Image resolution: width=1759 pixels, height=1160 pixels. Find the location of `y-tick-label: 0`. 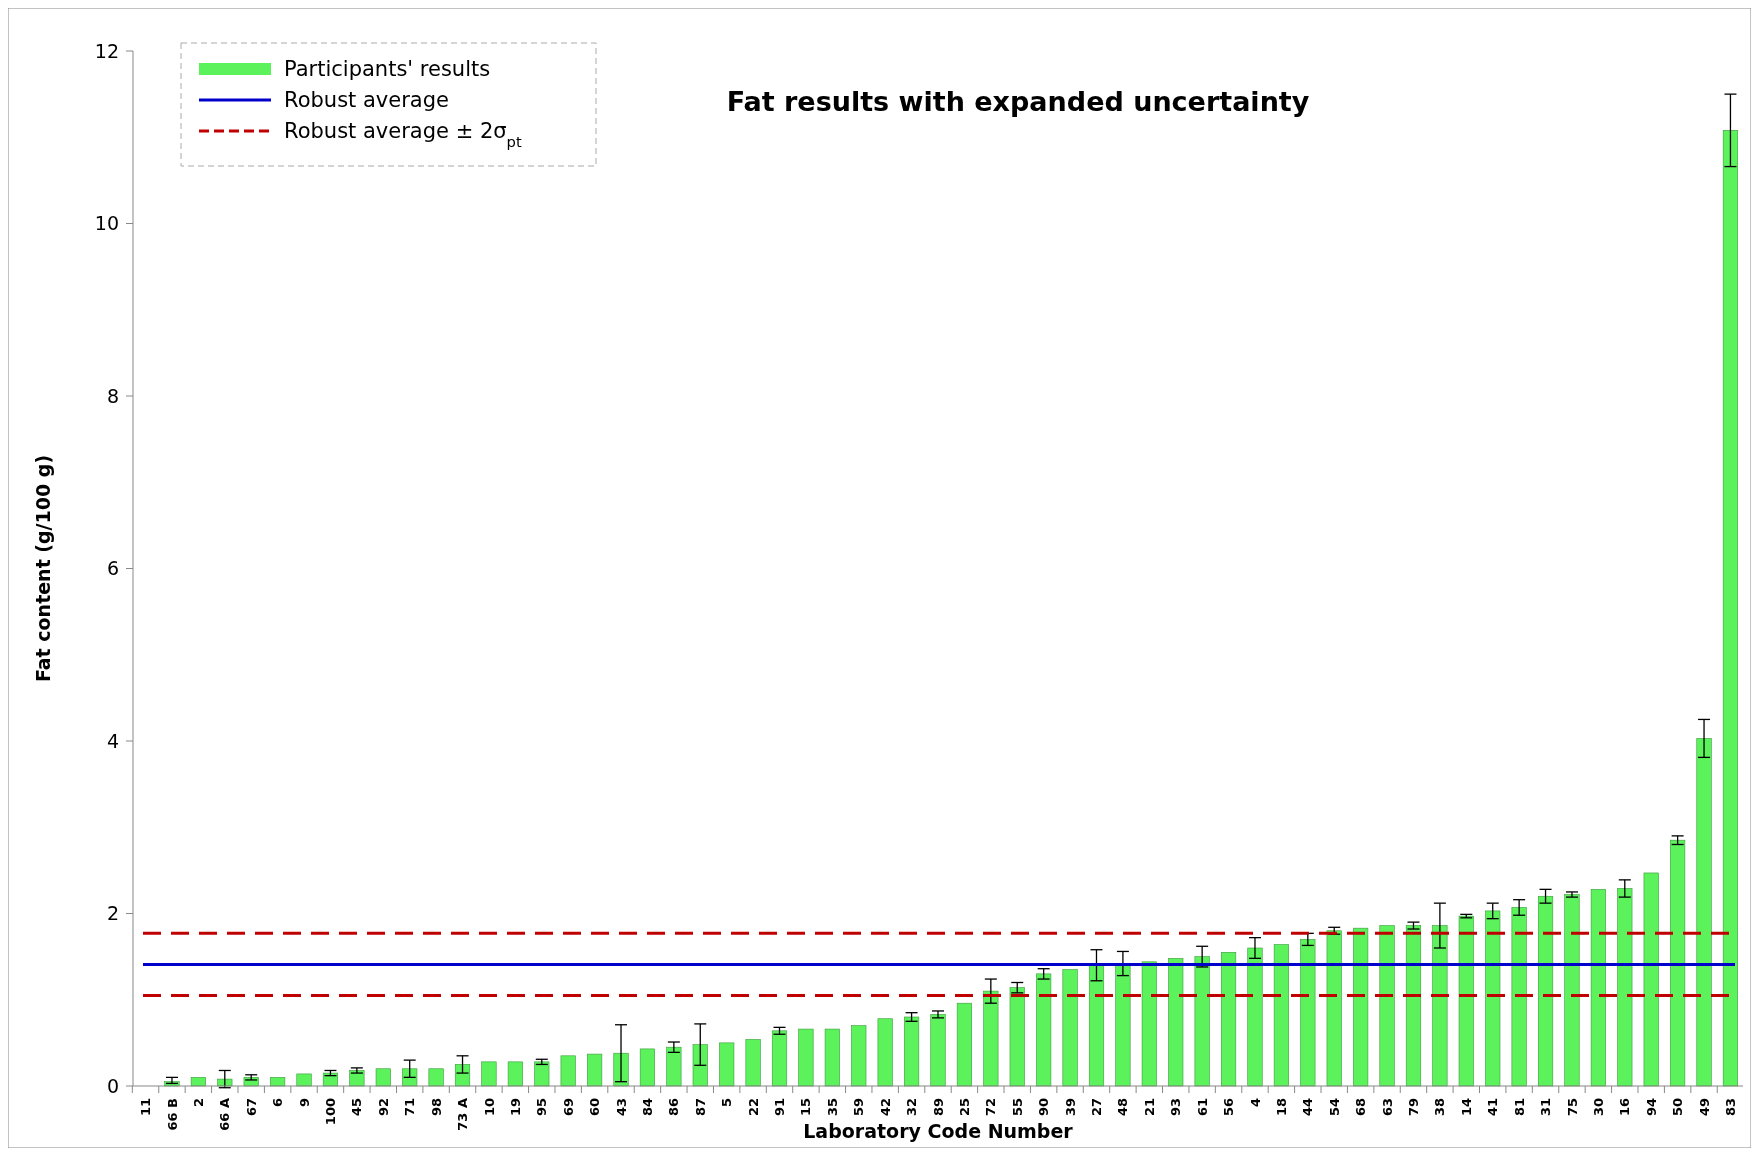

y-tick-label: 0 is located at coordinates (112, 1085).